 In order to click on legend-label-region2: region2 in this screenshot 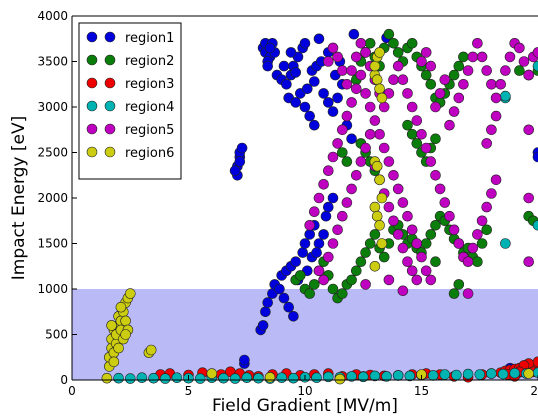, I will do `click(149, 61)`.